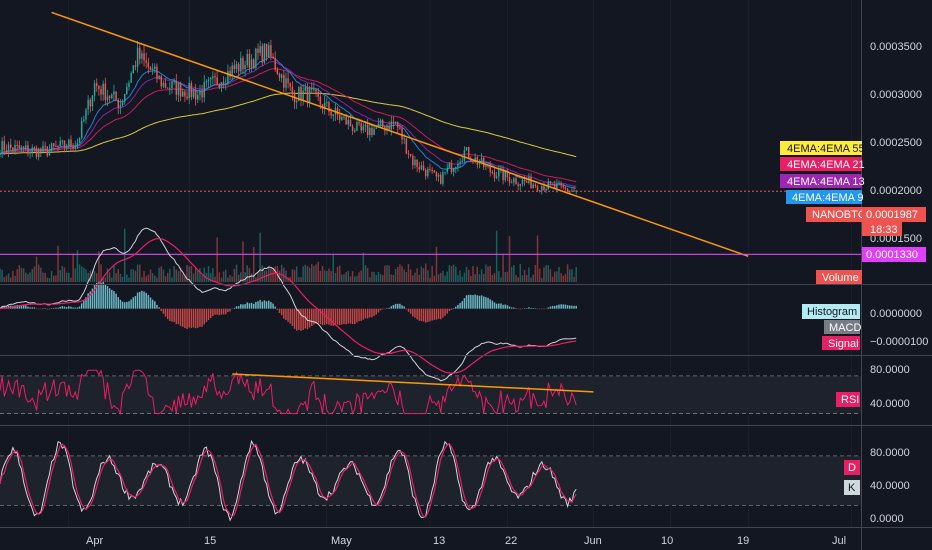 This screenshot has width=932, height=550. I want to click on rsi-trendline, so click(413, 383).